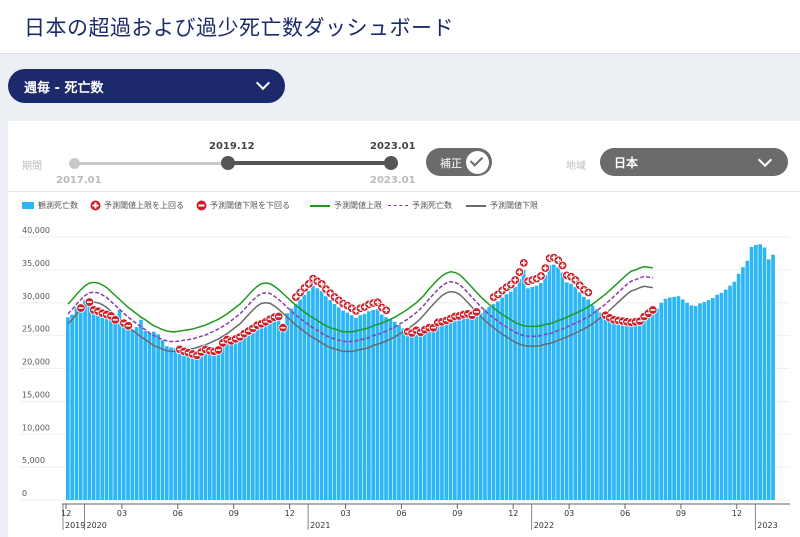 The width and height of the screenshot is (800, 537). What do you see at coordinates (58, 205) in the screenshot?
I see `legend-label: 観測死亡数` at bounding box center [58, 205].